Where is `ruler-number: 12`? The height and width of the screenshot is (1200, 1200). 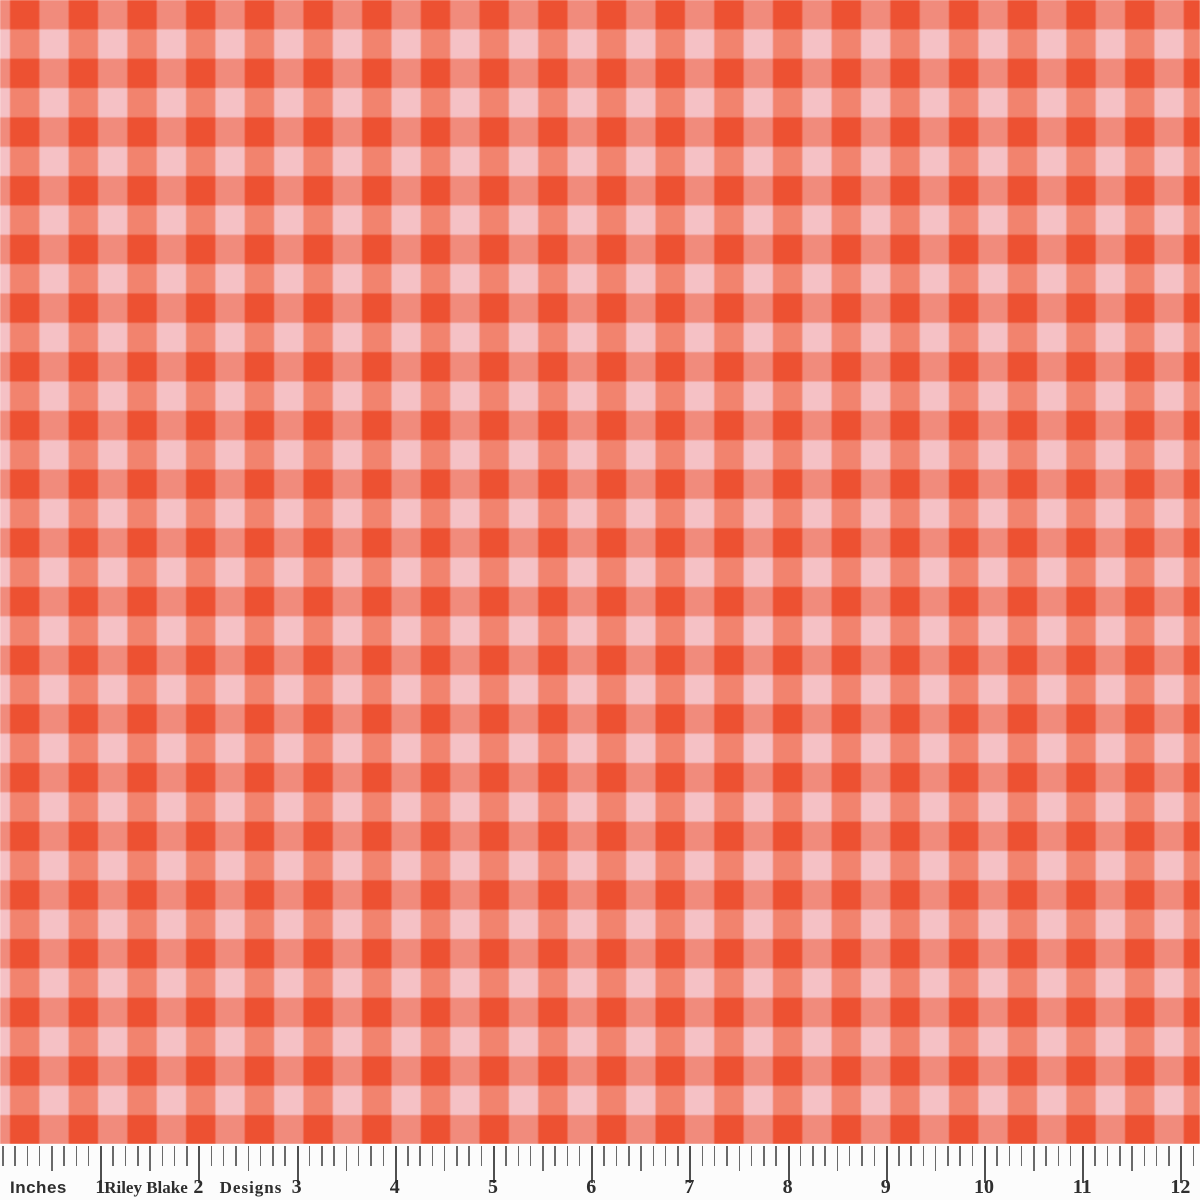 ruler-number: 12 is located at coordinates (1180, 1187).